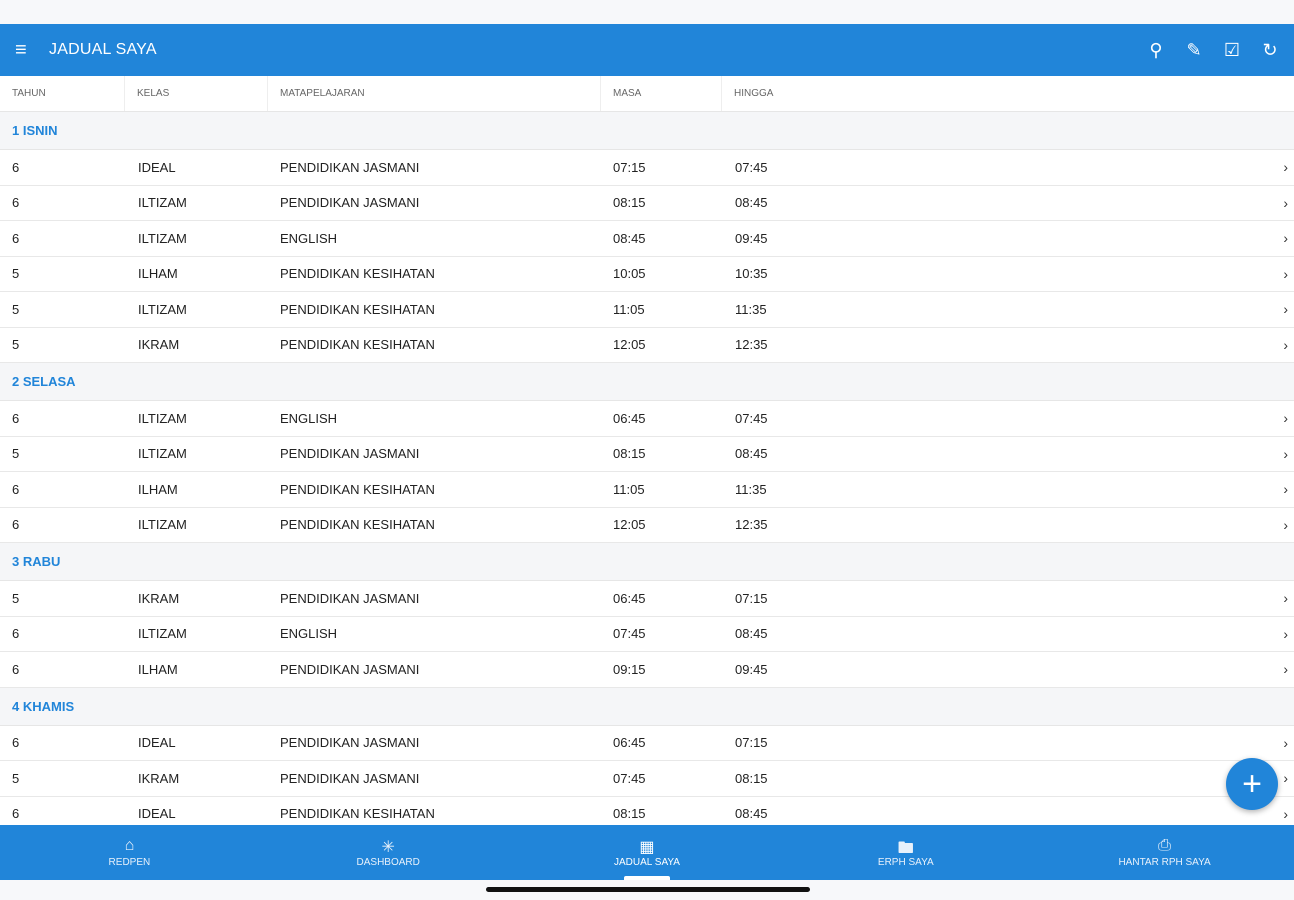 Image resolution: width=1294 pixels, height=900 pixels. Describe the element at coordinates (647, 862) in the screenshot. I see `nav-label: JADUAL SAYA` at that location.